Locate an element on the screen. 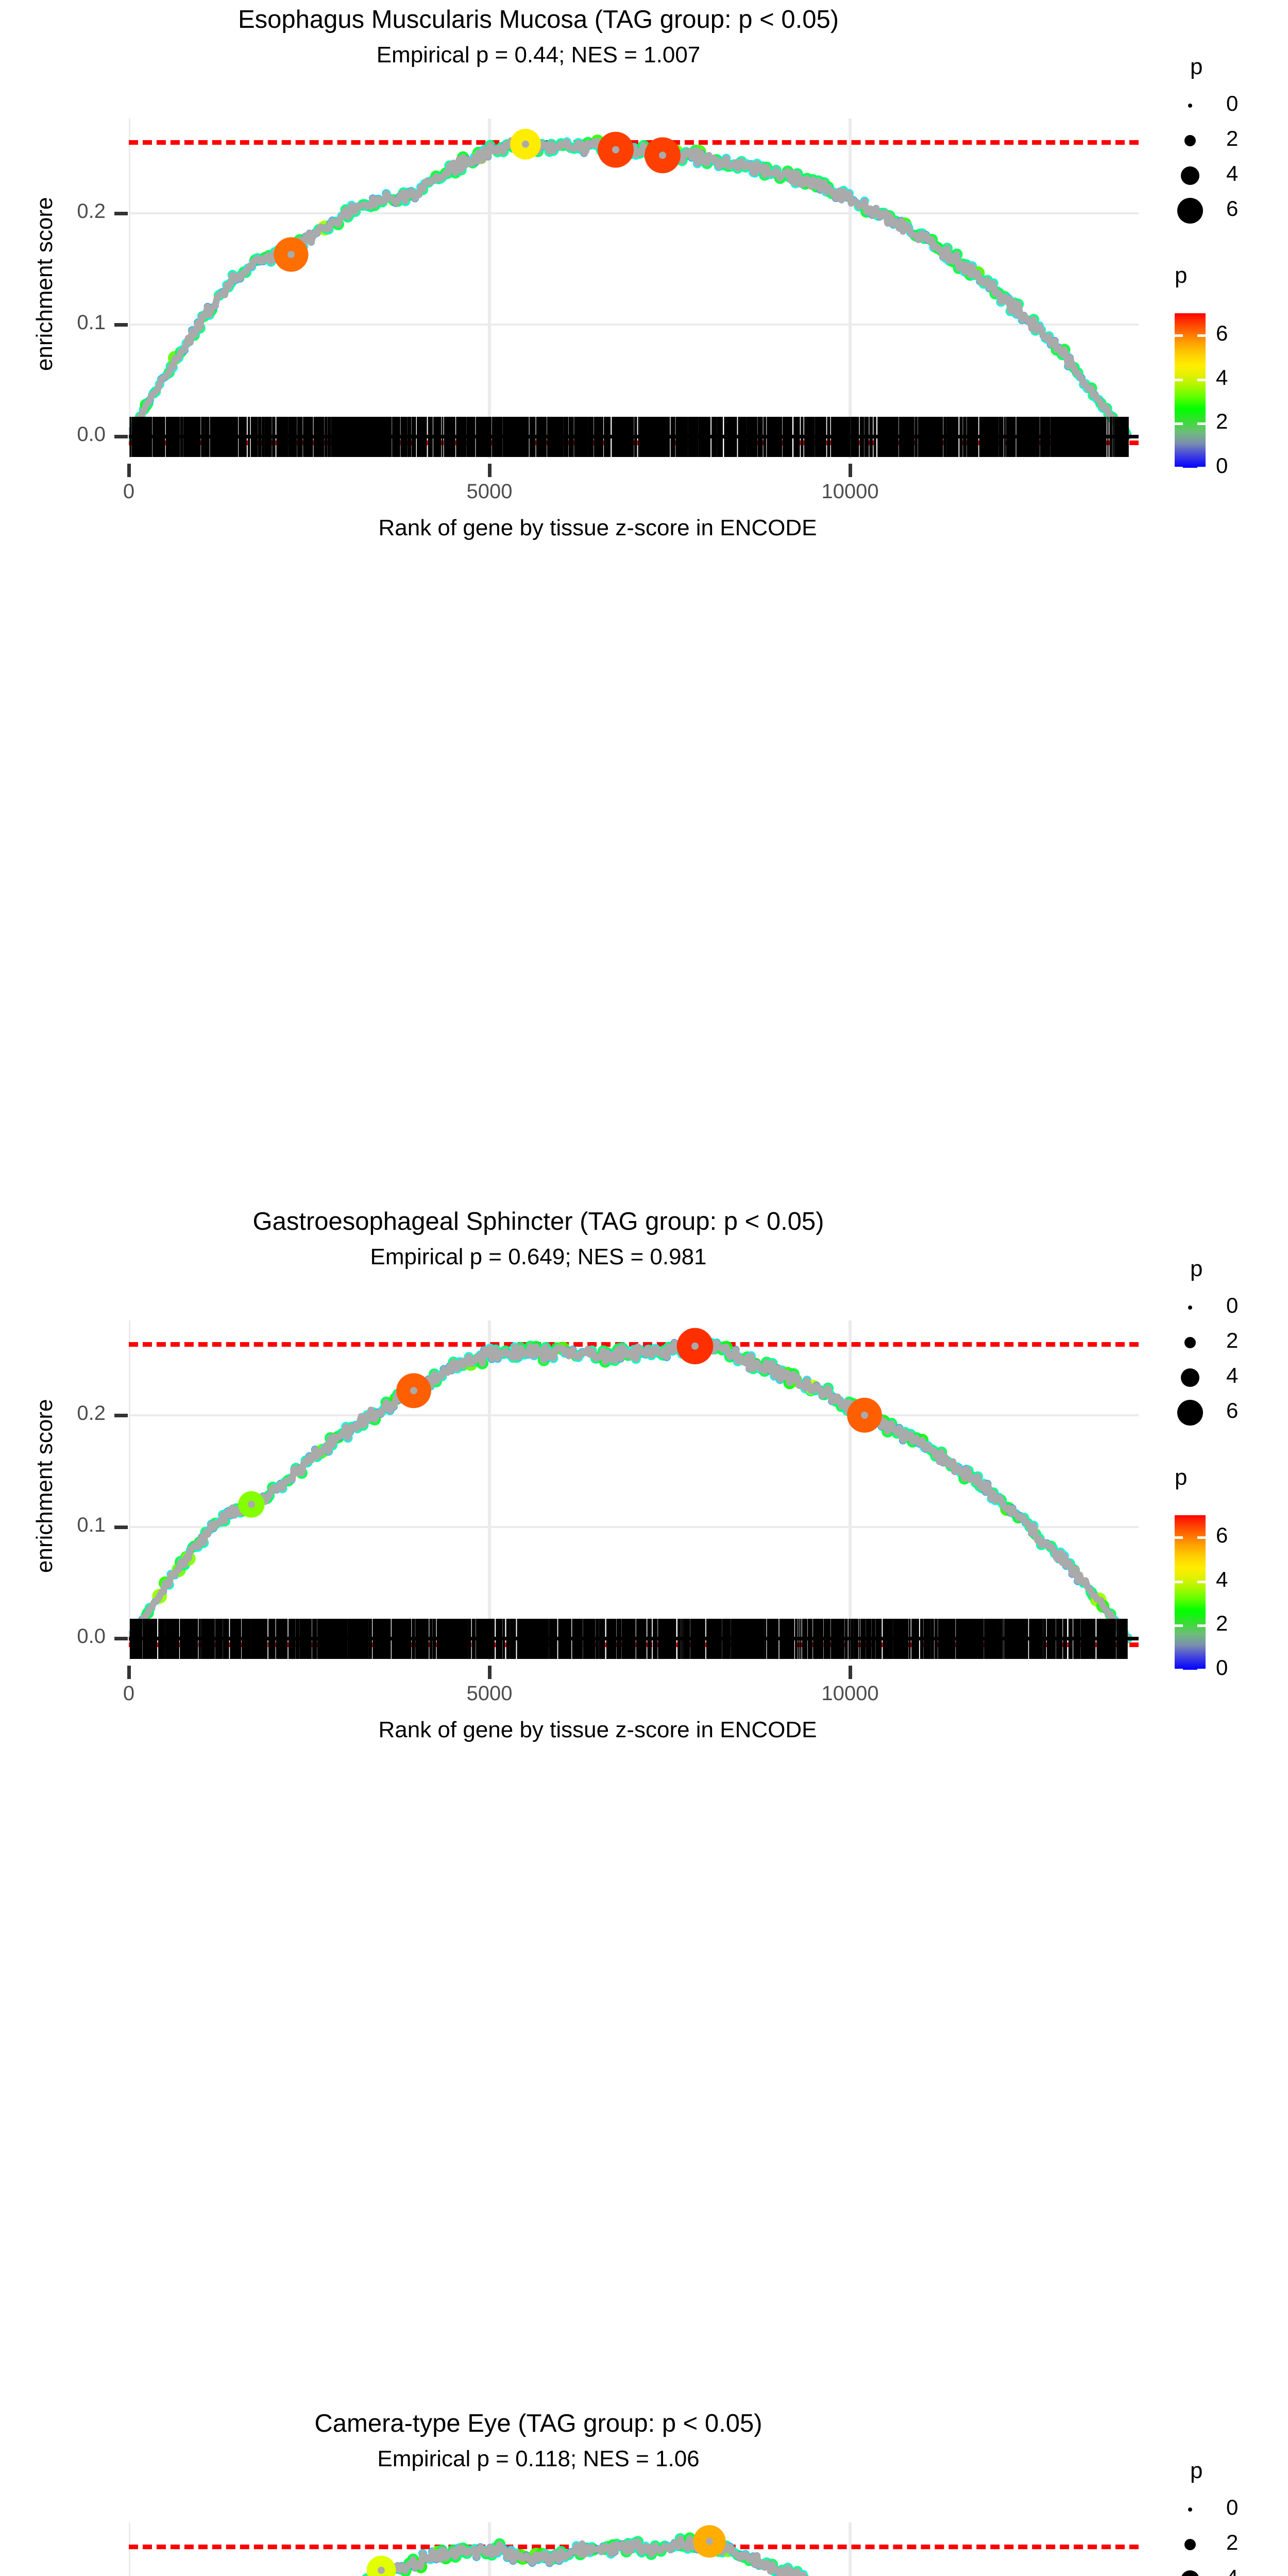 The height and width of the screenshot is (2576, 1288). panel-subtitle: Empirical p = 0.44; NES = 1.007 is located at coordinates (538, 55).